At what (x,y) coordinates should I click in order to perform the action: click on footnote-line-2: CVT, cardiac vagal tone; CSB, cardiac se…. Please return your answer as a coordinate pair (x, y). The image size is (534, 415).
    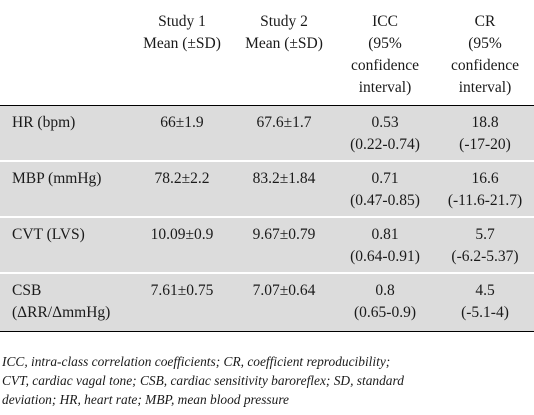
    Looking at the image, I should click on (203, 380).